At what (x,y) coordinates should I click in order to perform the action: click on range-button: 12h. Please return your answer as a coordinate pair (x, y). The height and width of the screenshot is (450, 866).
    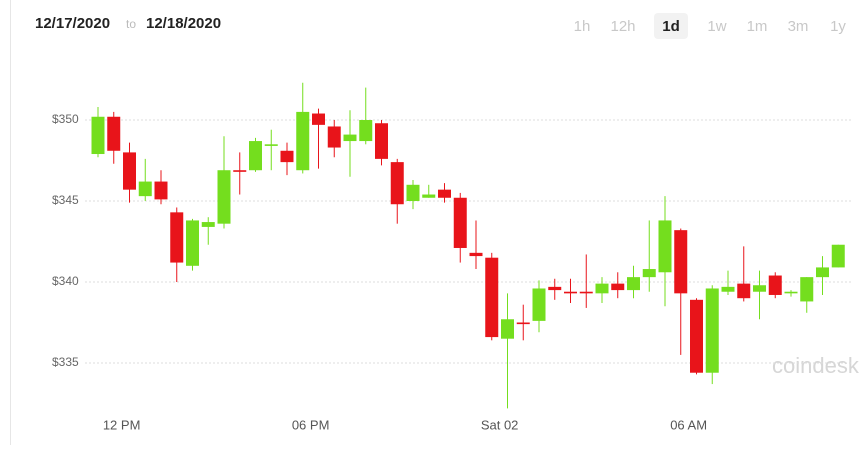
    Looking at the image, I should click on (622, 26).